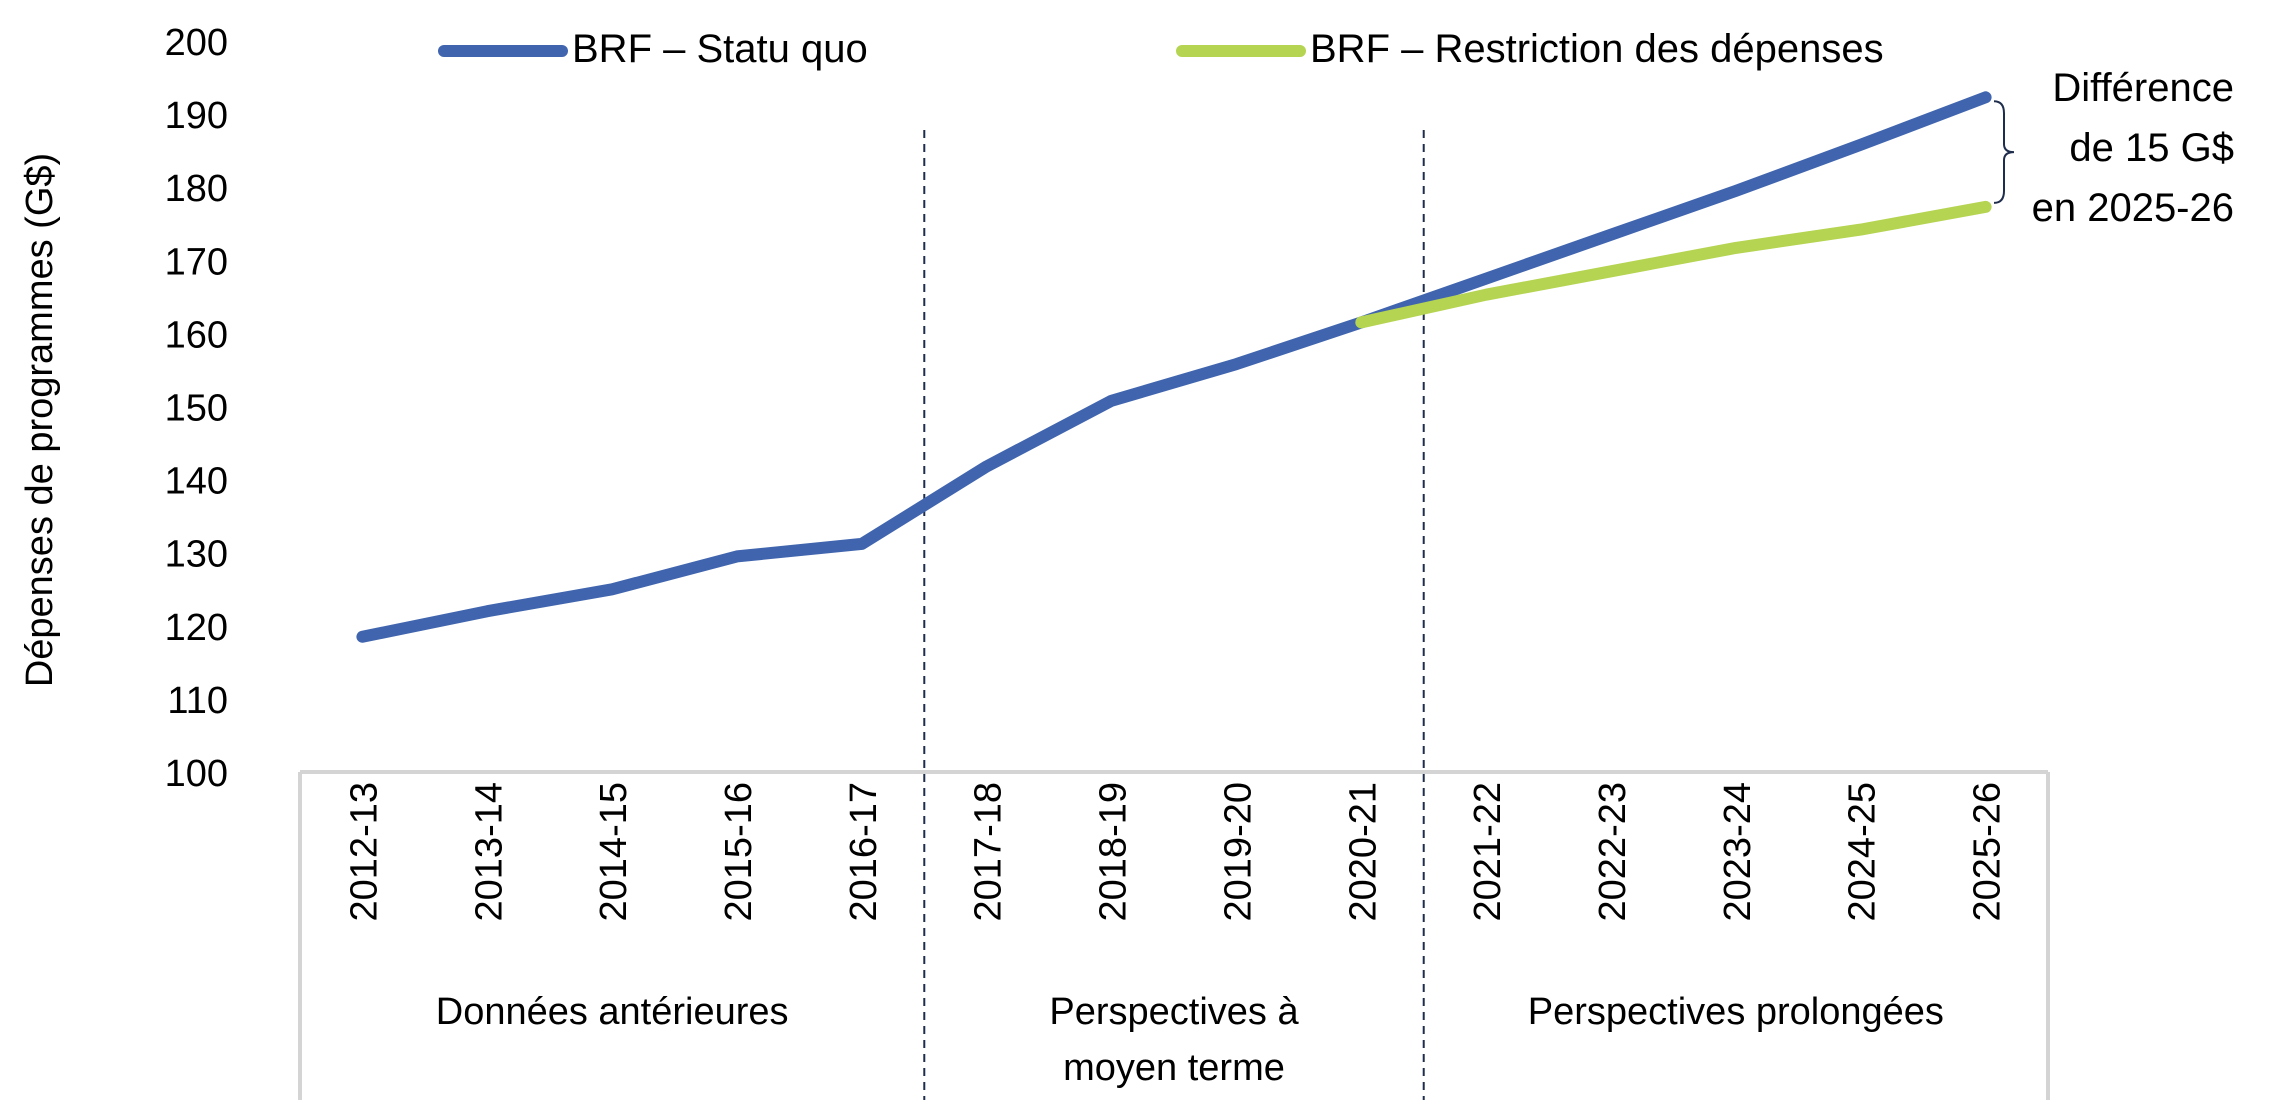 This screenshot has width=2272, height=1114. What do you see at coordinates (489, 851) in the screenshot?
I see `x-tick-label: 2013-14` at bounding box center [489, 851].